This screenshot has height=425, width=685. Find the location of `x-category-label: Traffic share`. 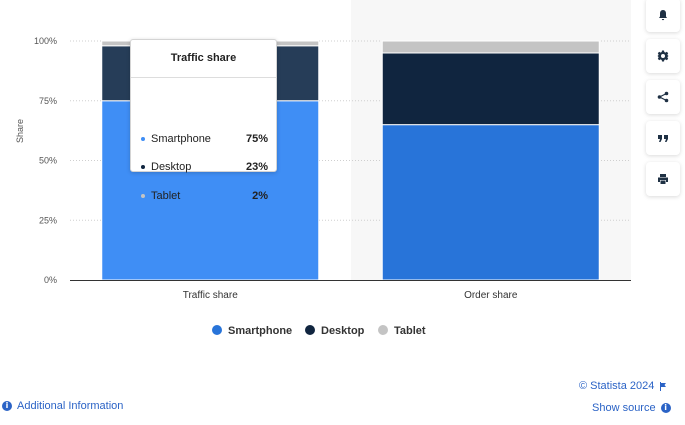

x-category-label: Traffic share is located at coordinates (210, 295).